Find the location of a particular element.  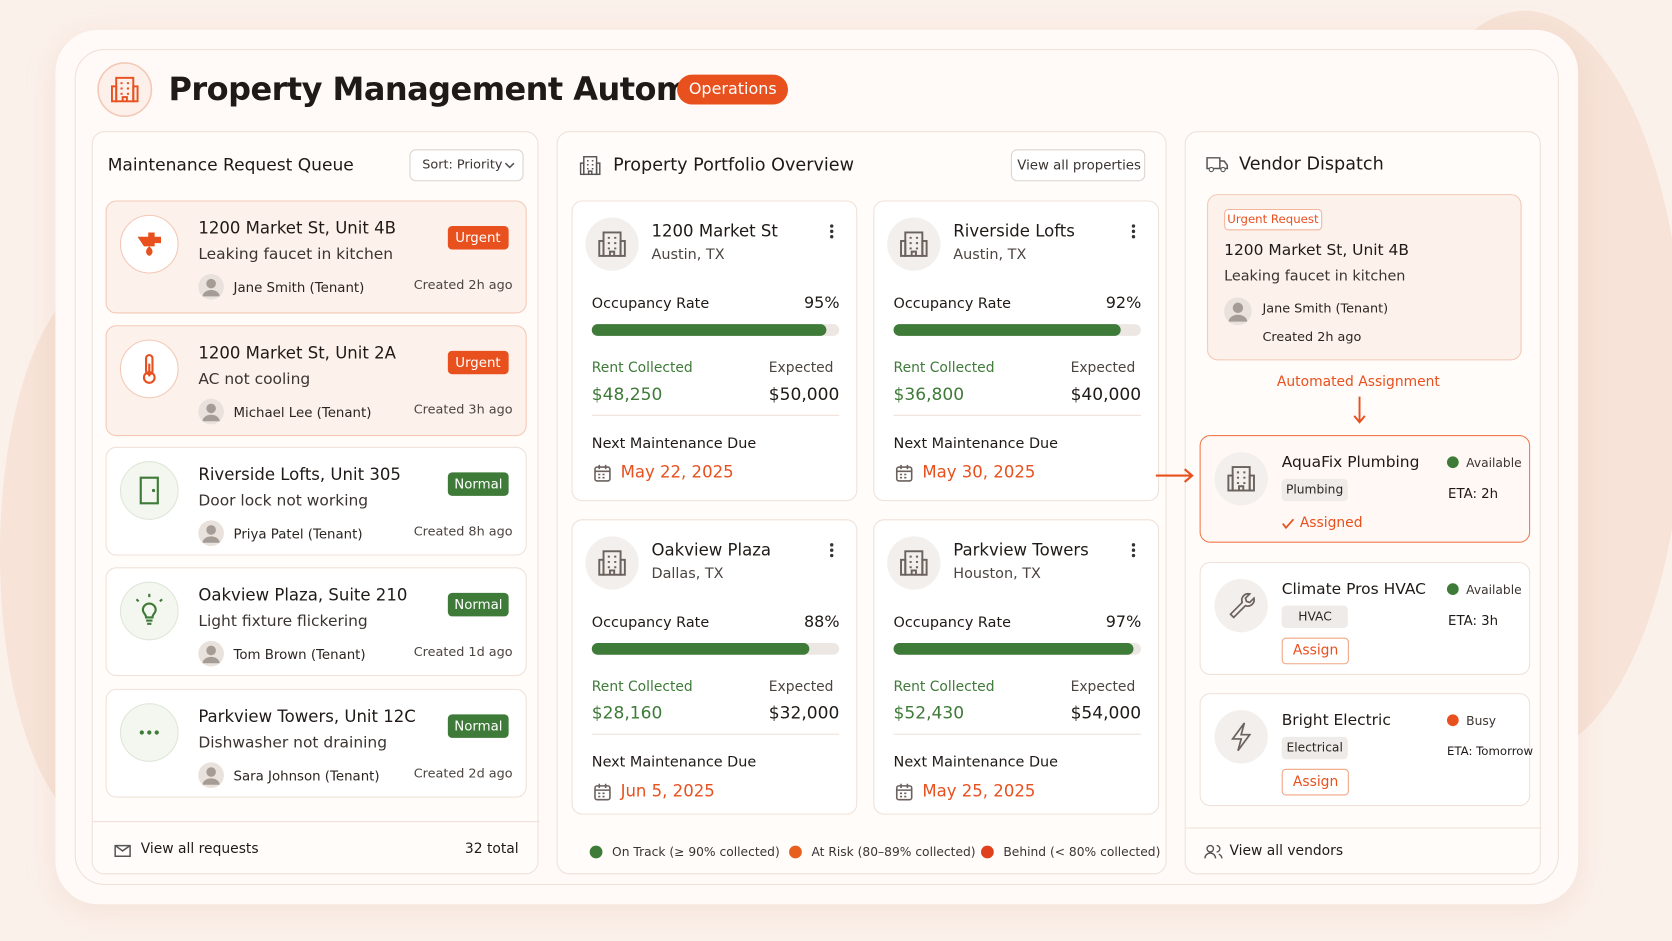

view-all-vendors: View all vendors is located at coordinates (1286, 850).